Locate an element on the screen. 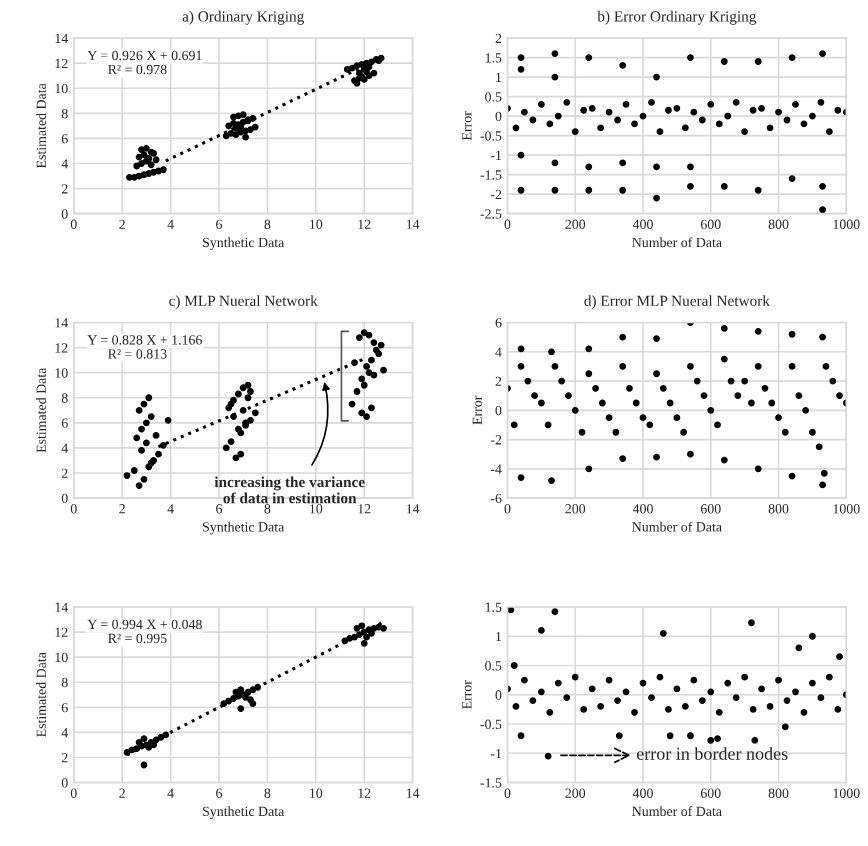 The height and width of the screenshot is (846, 868). annotation: error in border nodes is located at coordinates (712, 753).